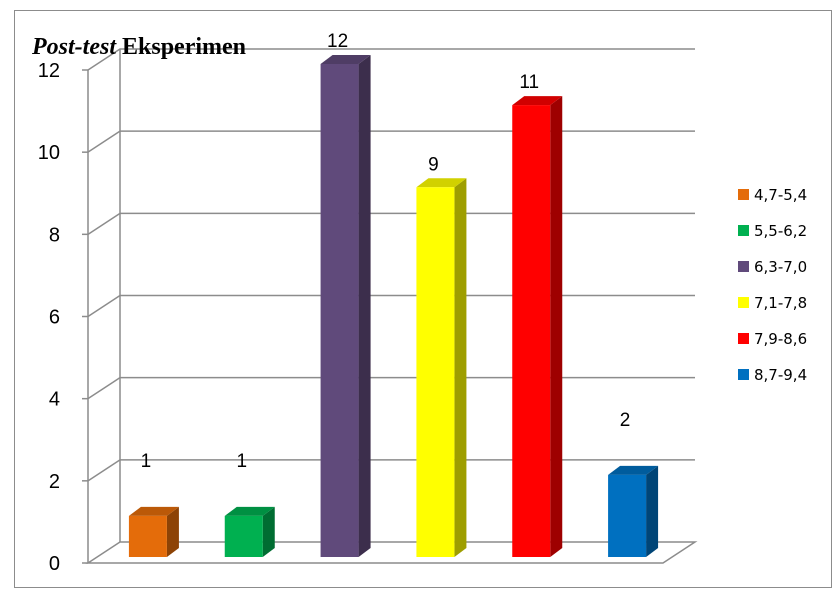 The image size is (839, 592). Describe the element at coordinates (780, 303) in the screenshot. I see `legend-label: 7,1-7,8` at that location.